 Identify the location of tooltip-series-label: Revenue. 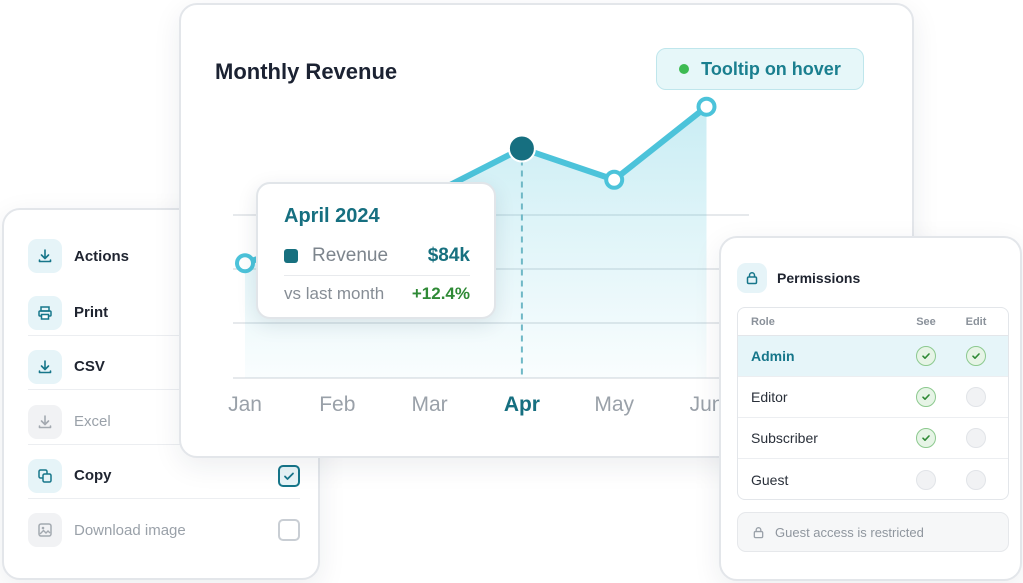
(350, 255).